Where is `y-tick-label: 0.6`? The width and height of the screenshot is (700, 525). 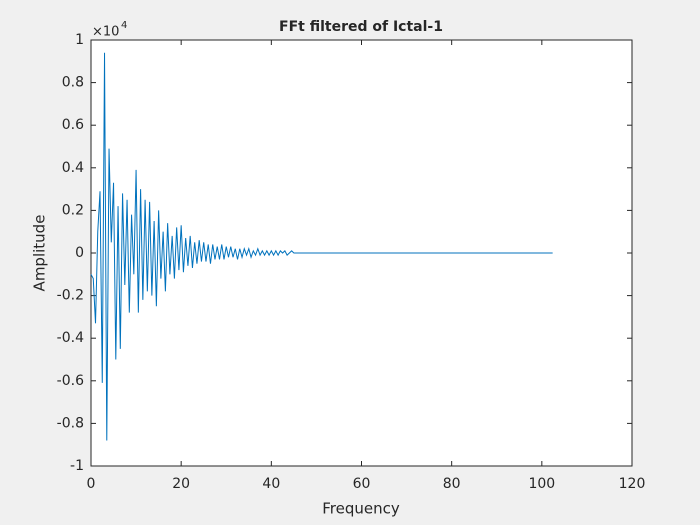
y-tick-label: 0.6 is located at coordinates (73, 125).